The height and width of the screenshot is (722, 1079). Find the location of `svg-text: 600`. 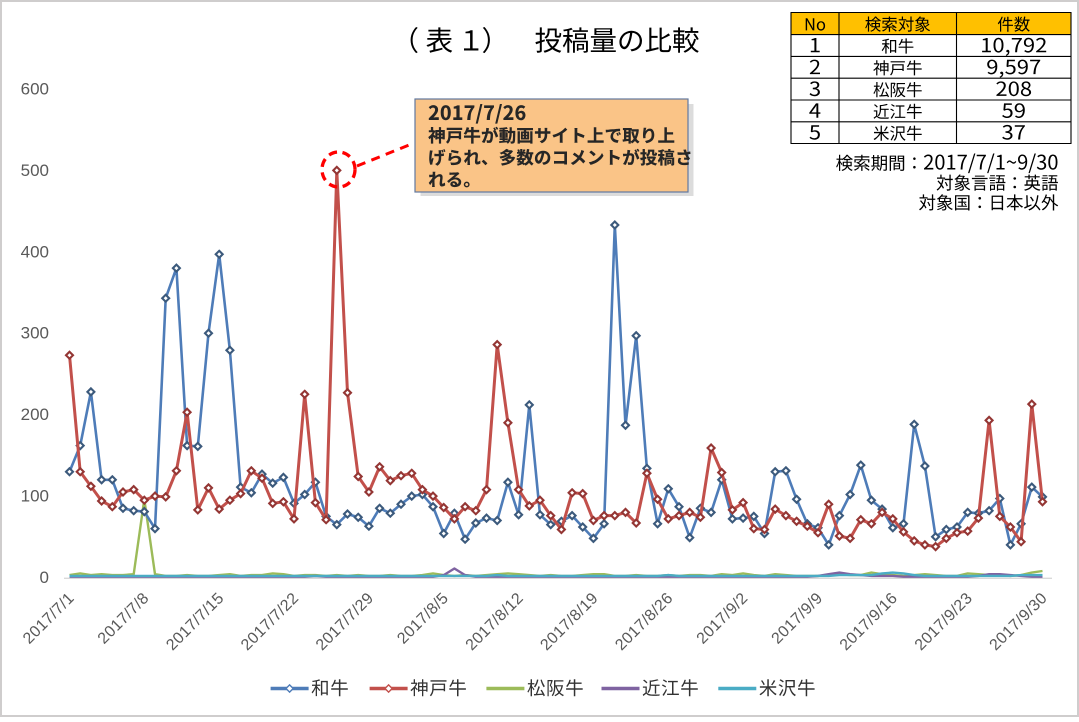

svg-text: 600 is located at coordinates (35, 89).